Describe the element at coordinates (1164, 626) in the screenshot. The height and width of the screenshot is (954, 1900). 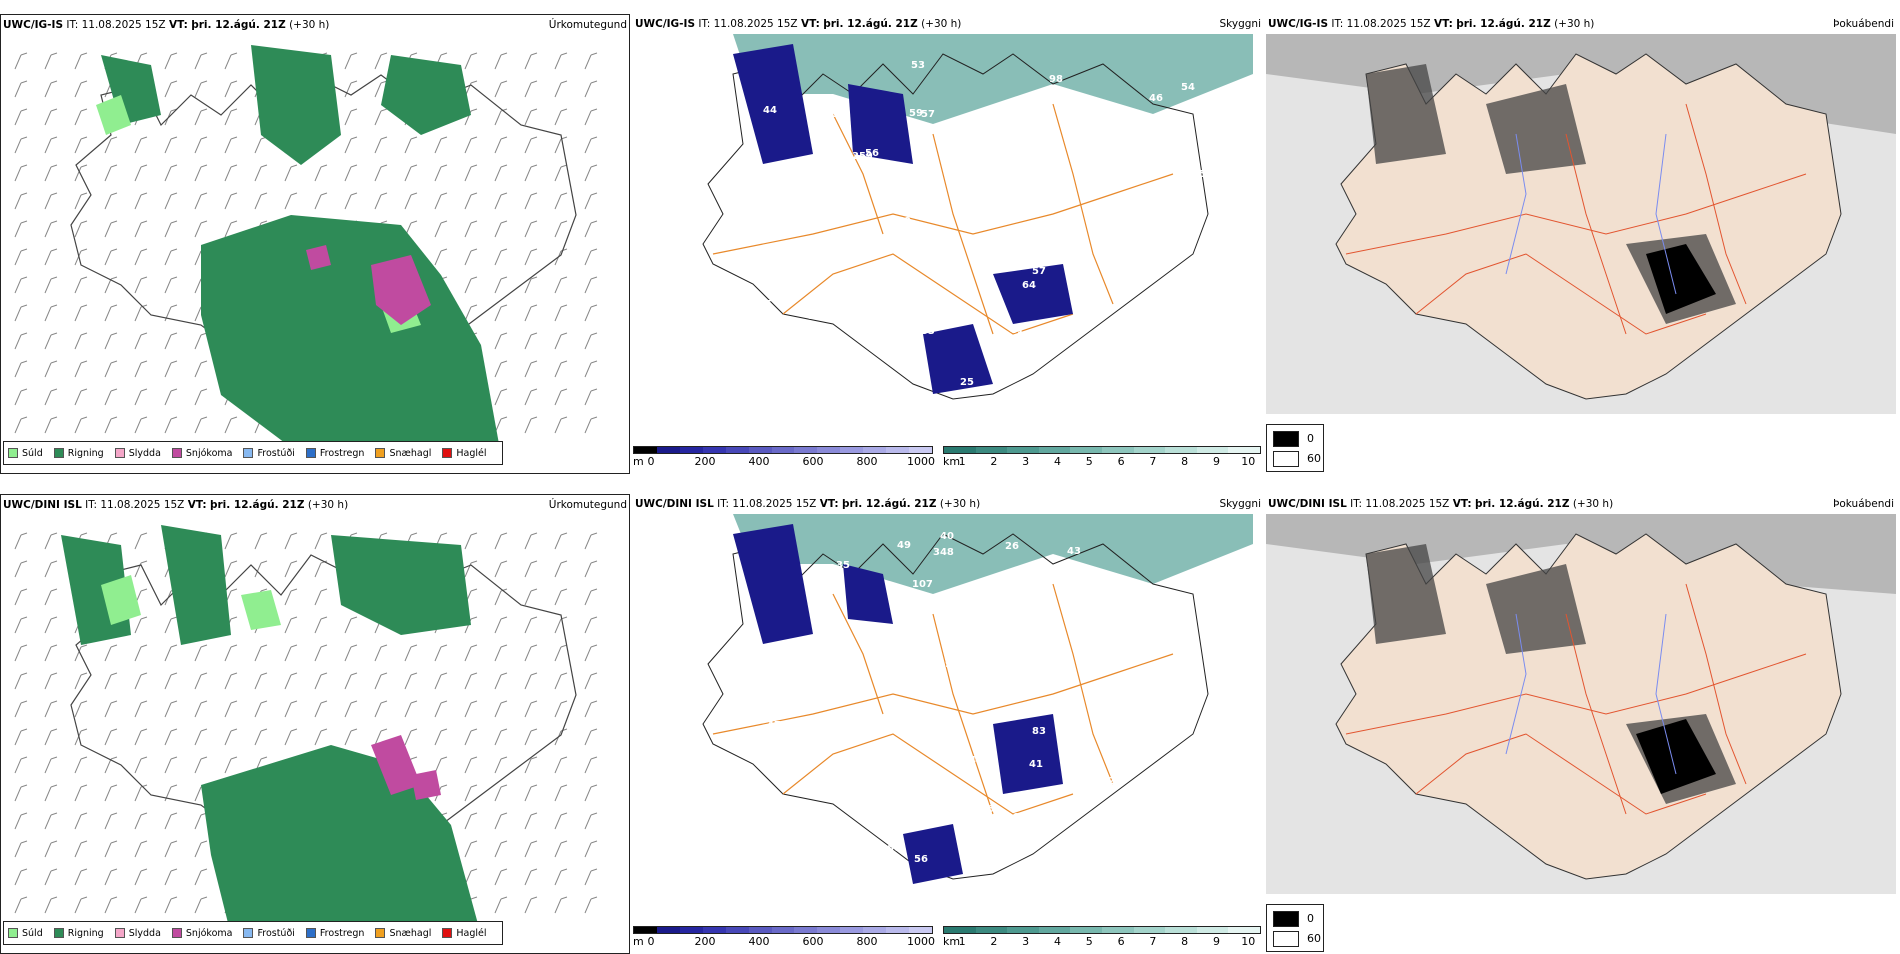
I see `visibility-label: 36` at that location.